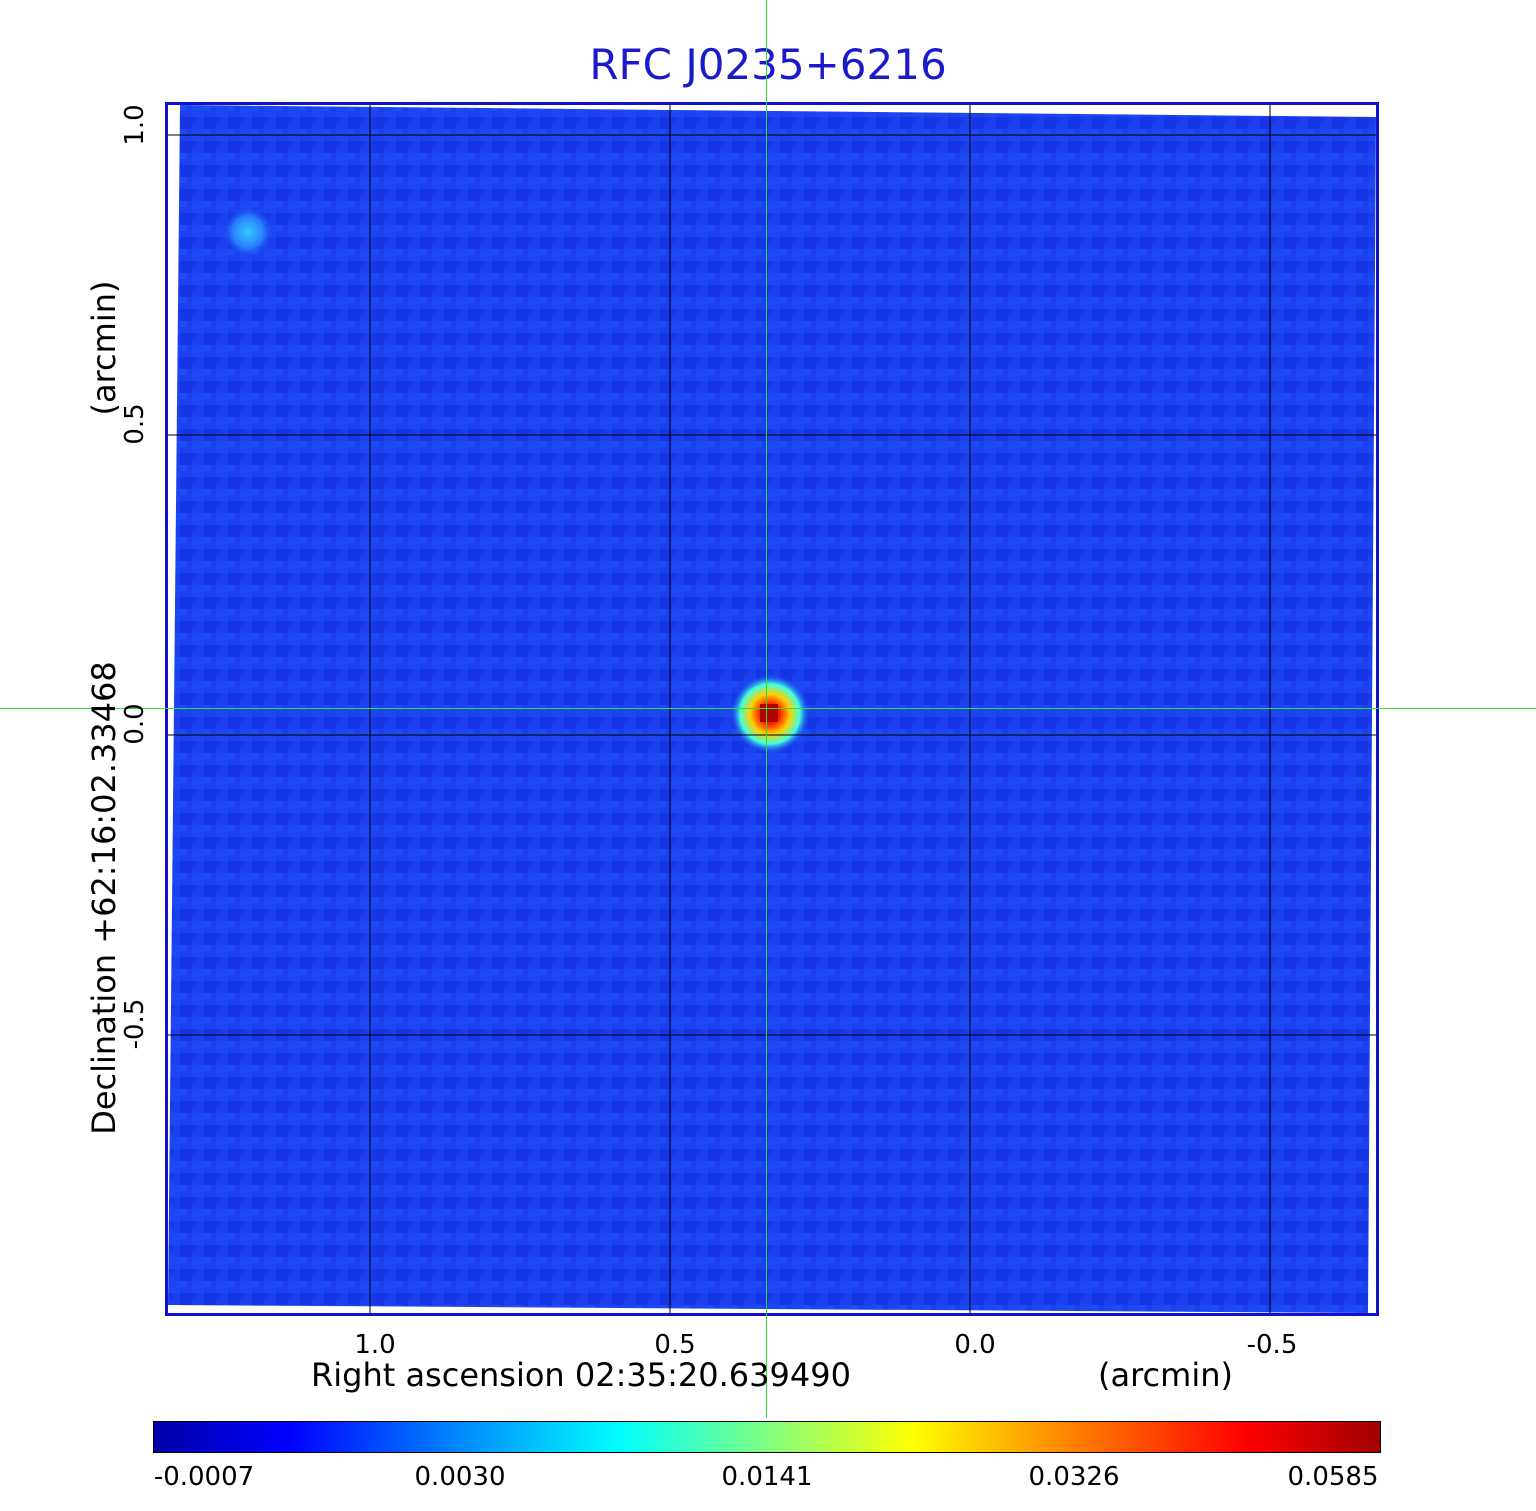  Describe the element at coordinates (135, 1024) in the screenshot. I see `y-tick-label: -0.5` at that location.